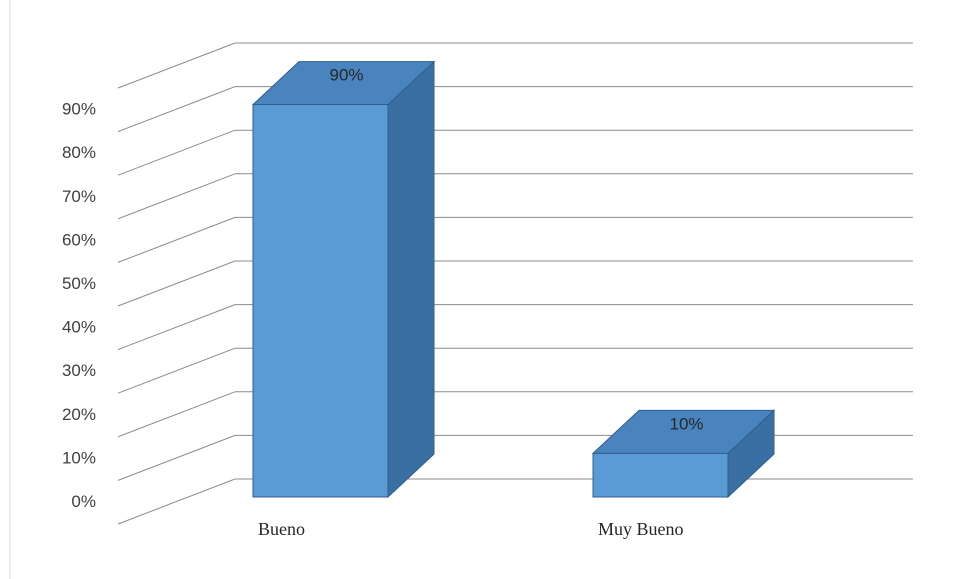 The height and width of the screenshot is (579, 957). I want to click on x-tick-label: Muy Bueno, so click(641, 529).